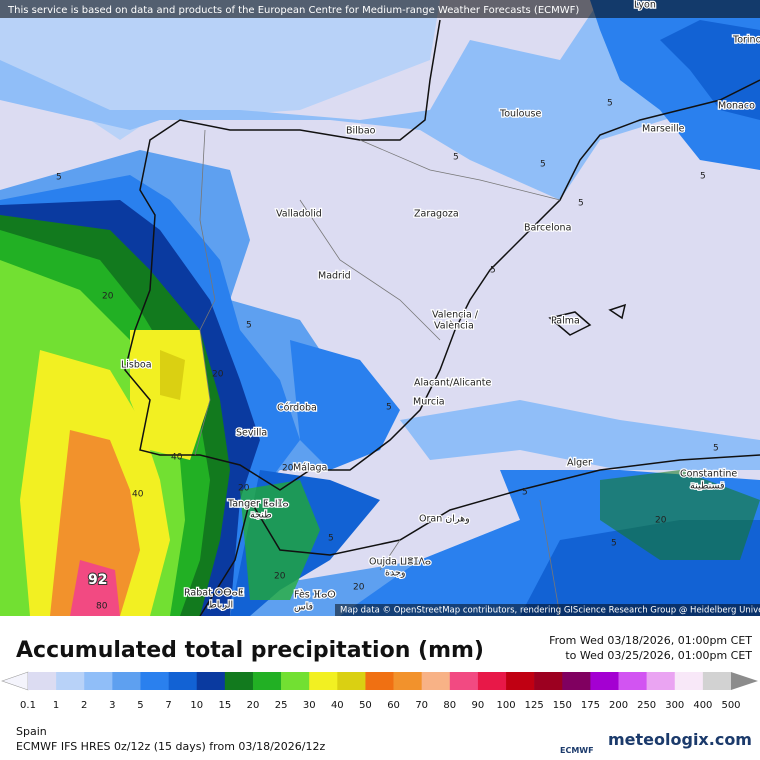 This screenshot has height=760, width=760. Describe the element at coordinates (680, 739) in the screenshot. I see `brand: meteologix.com` at that location.